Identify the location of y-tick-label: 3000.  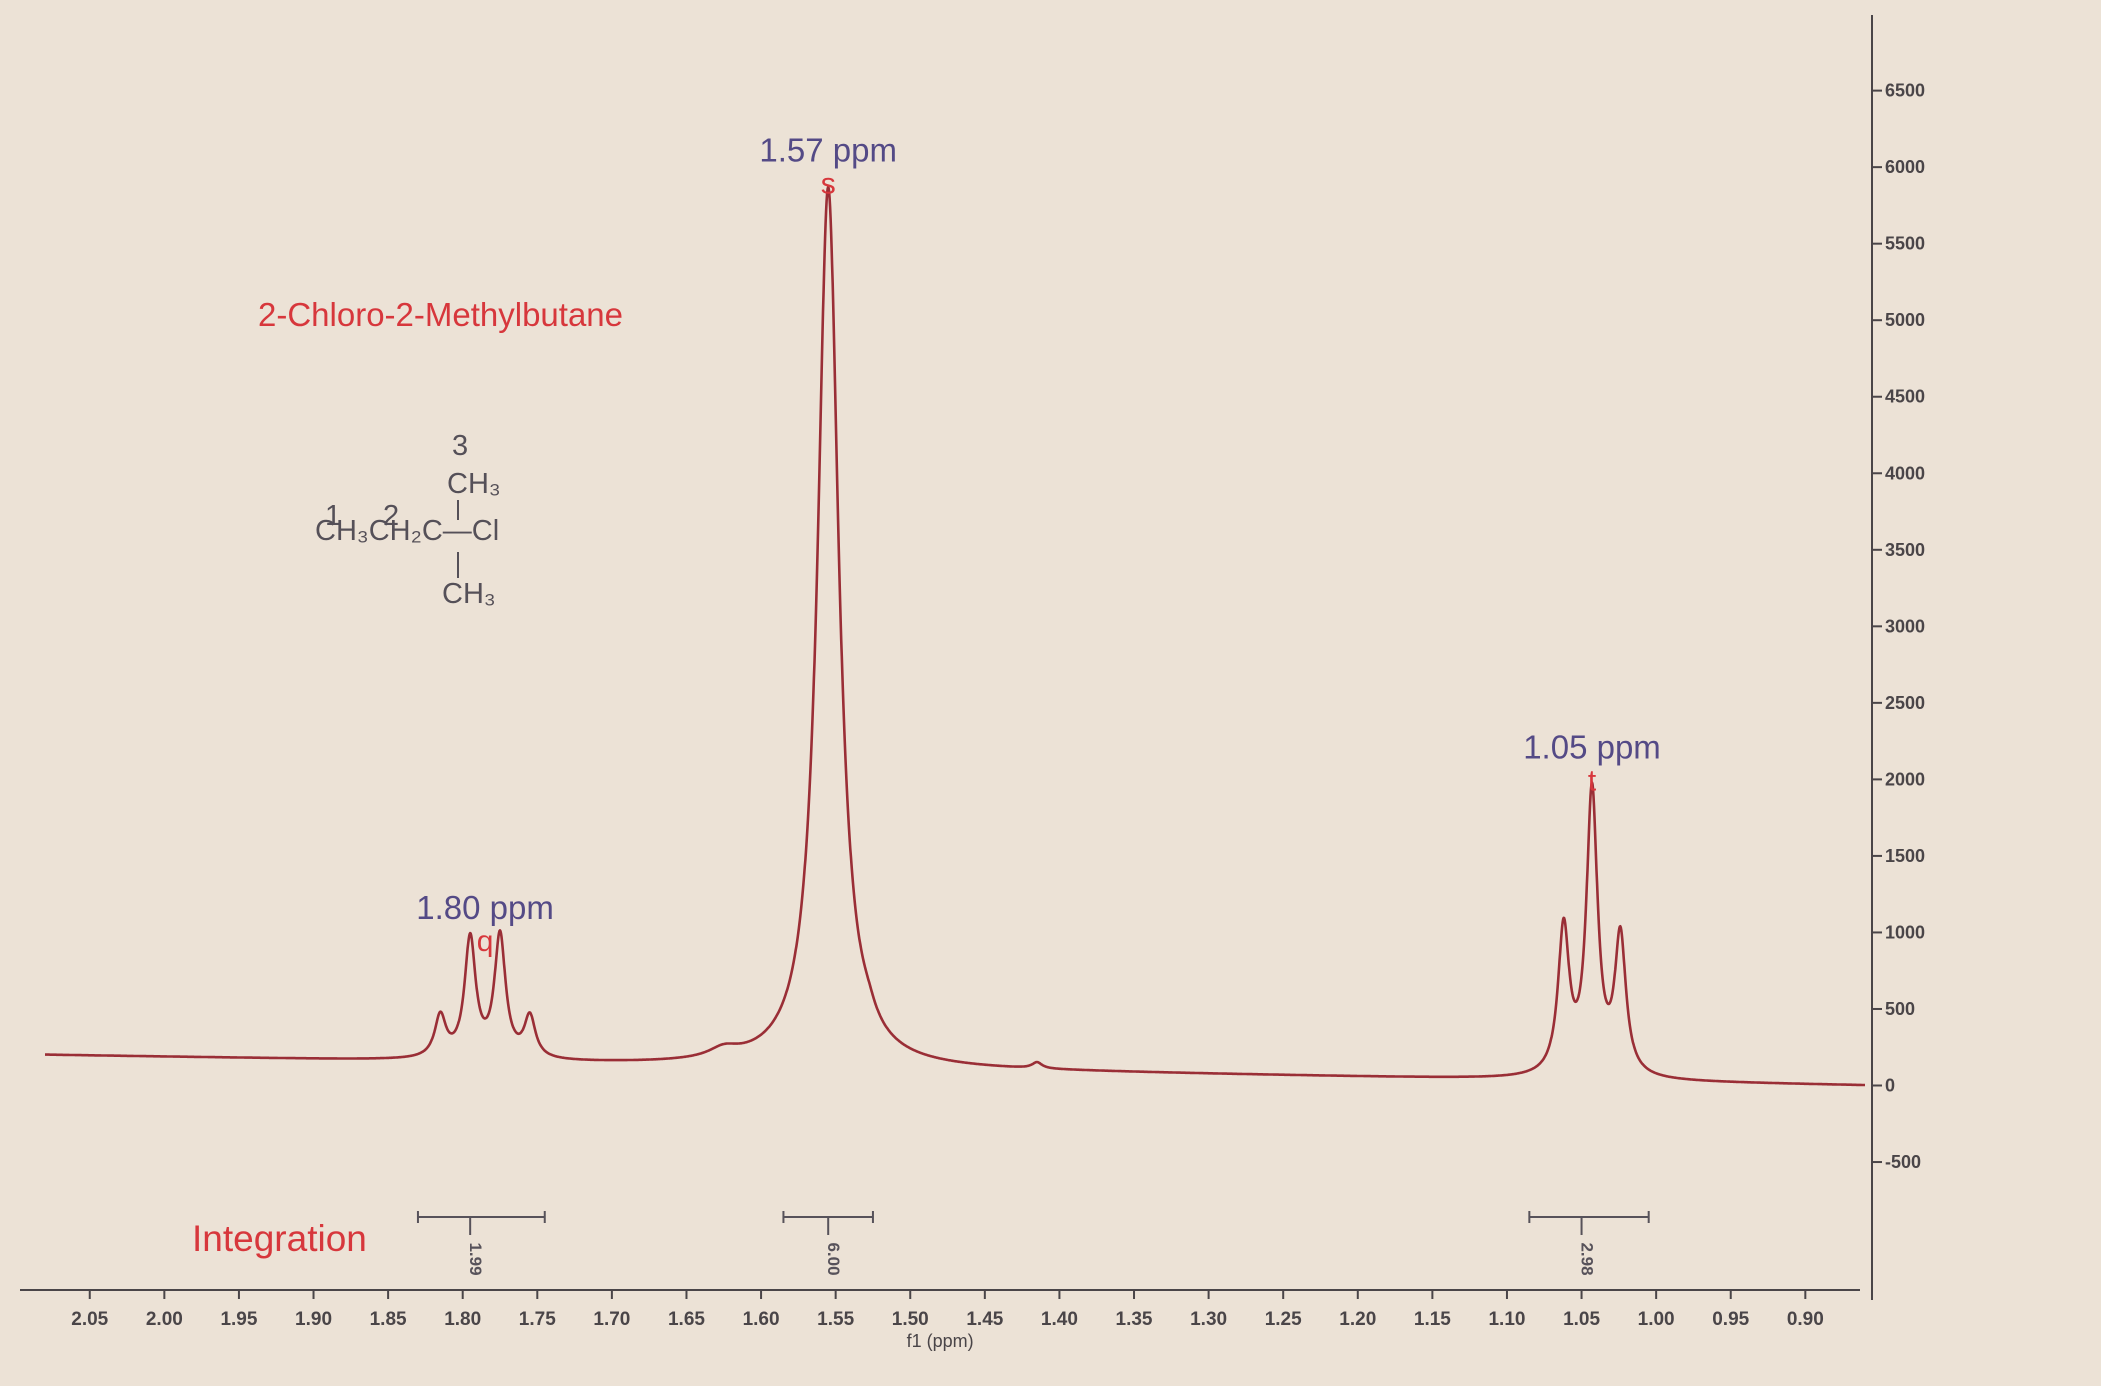
(1905, 626).